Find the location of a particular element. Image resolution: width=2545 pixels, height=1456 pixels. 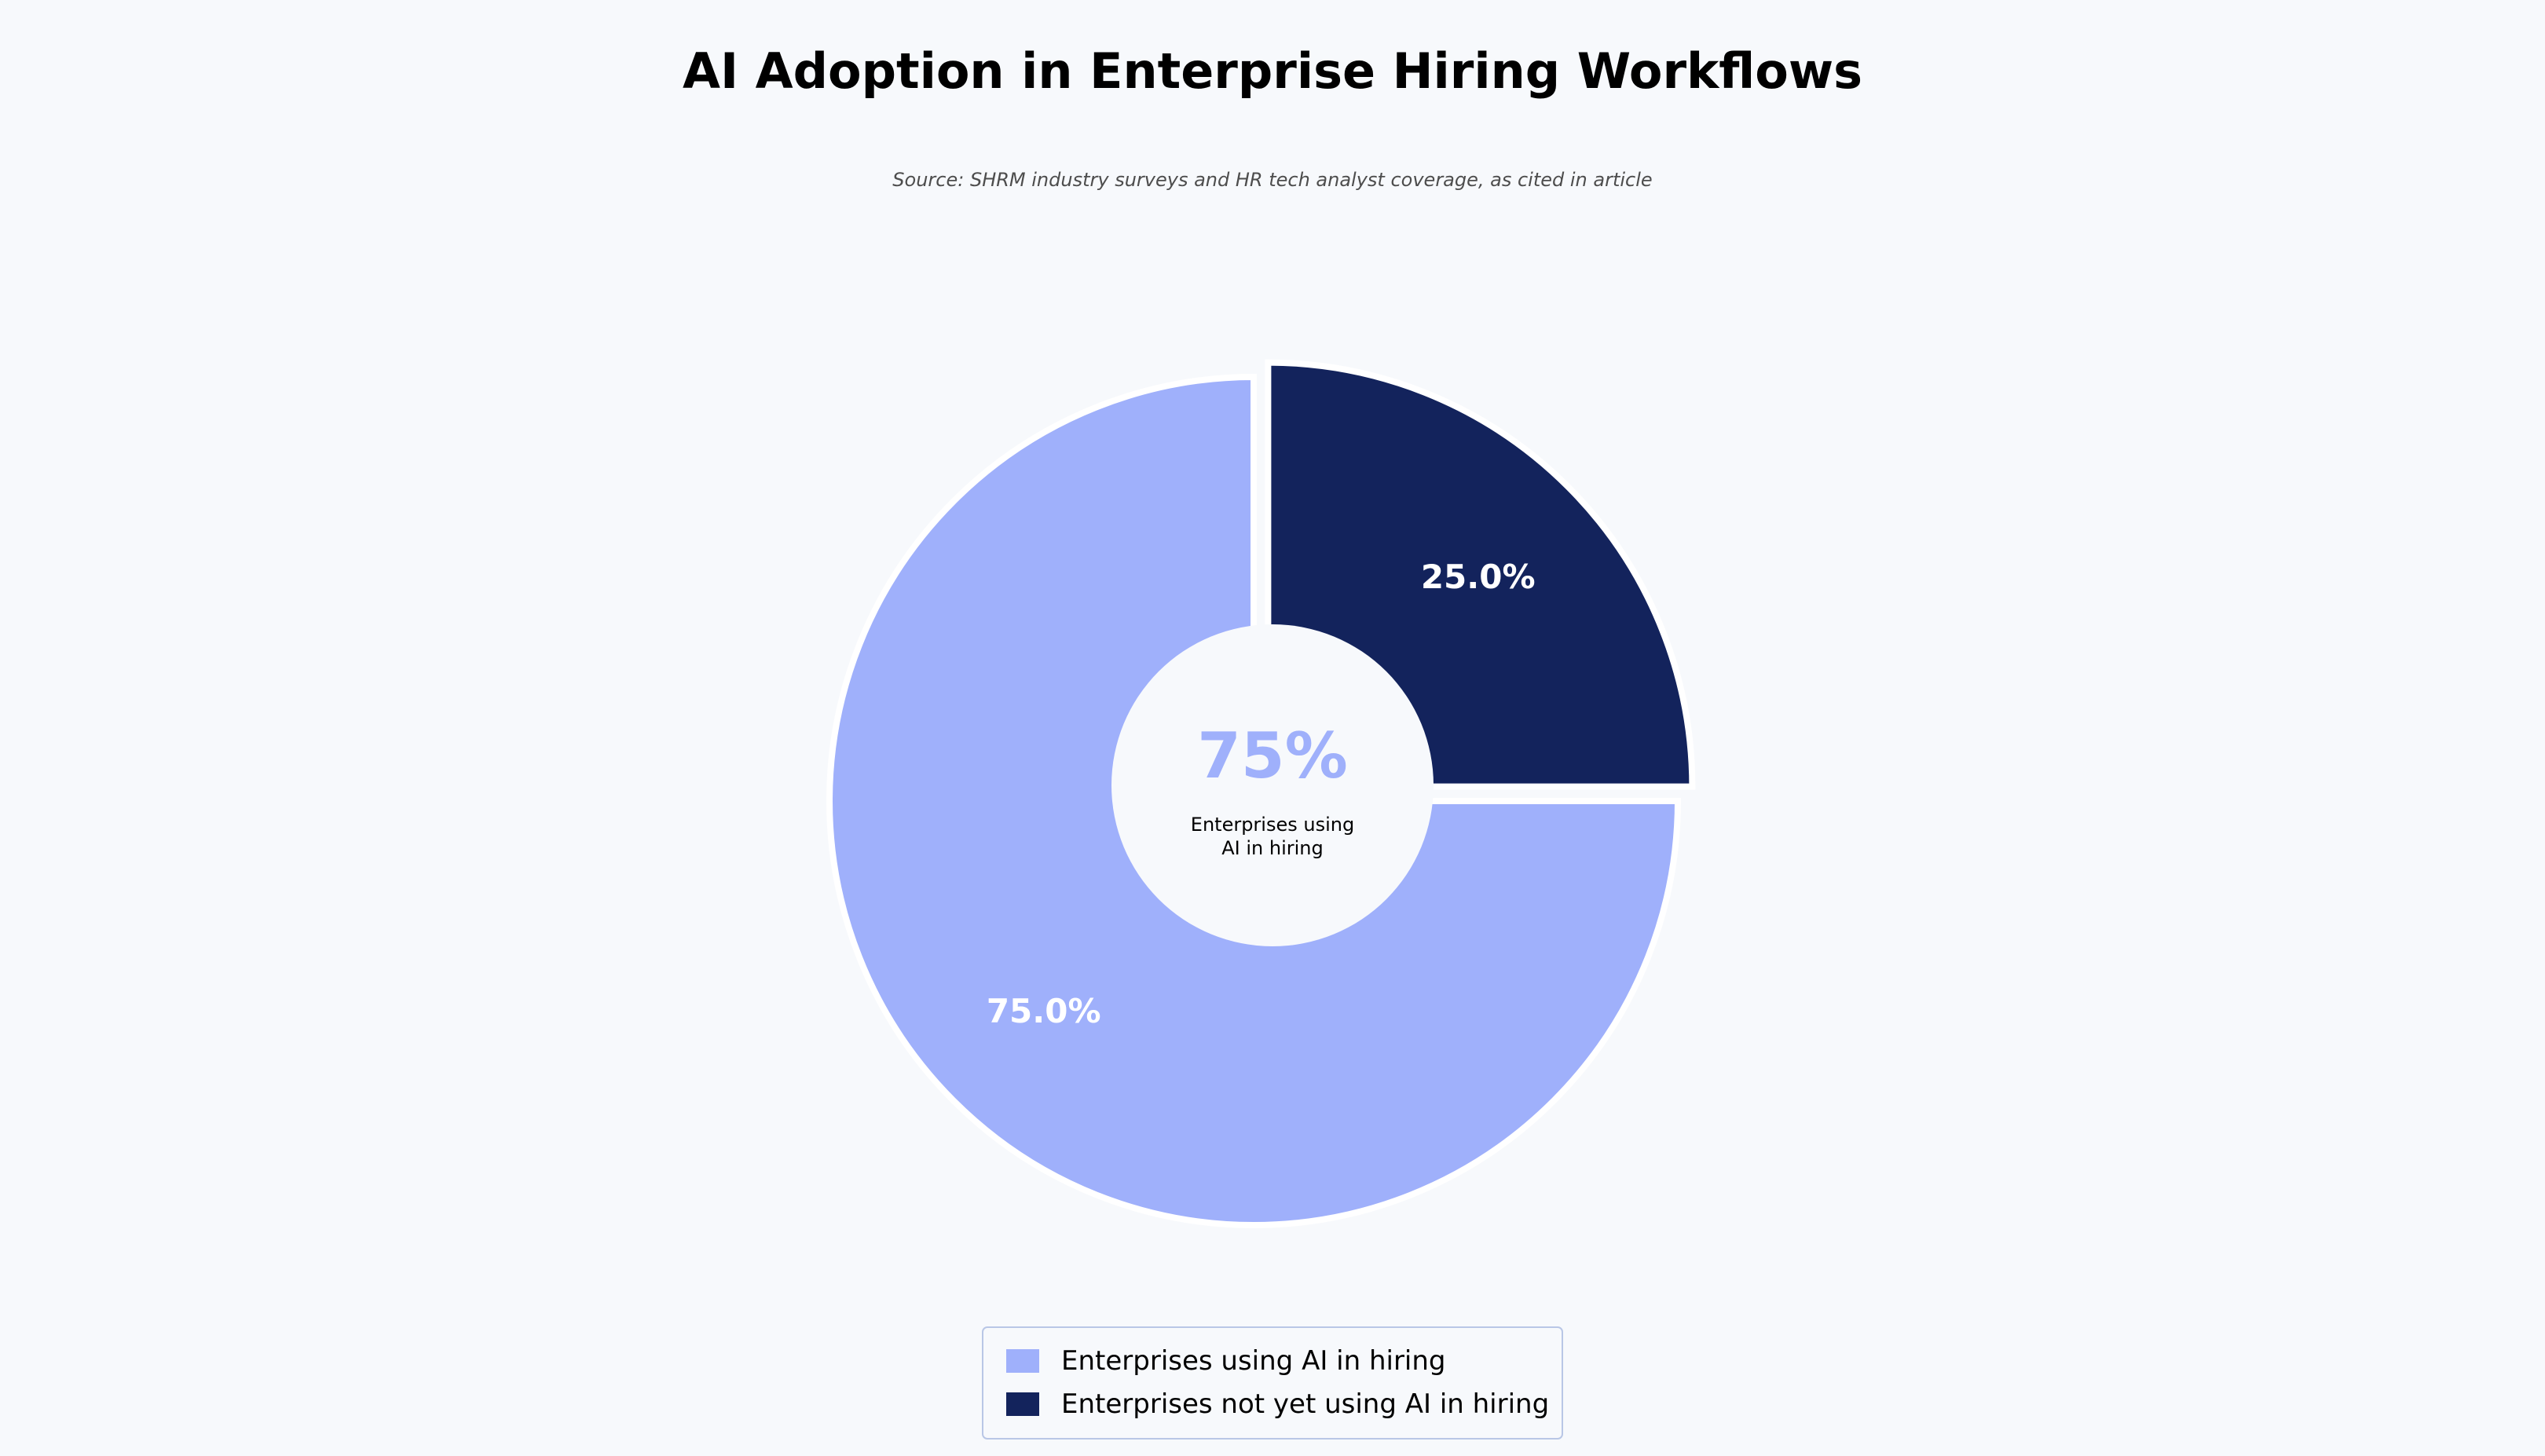

donut-hole is located at coordinates (1272, 785).